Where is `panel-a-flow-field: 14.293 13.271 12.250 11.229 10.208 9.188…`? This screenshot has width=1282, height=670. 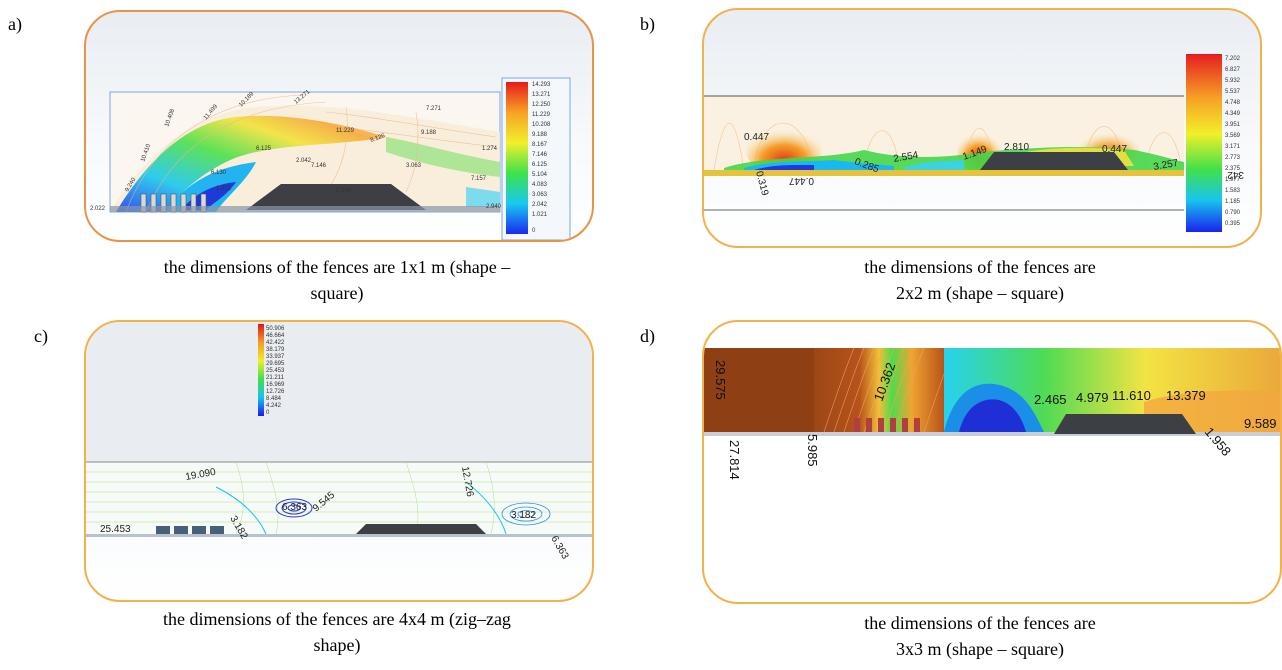 panel-a-flow-field: 14.293 13.271 12.250 11.229 10.208 9.188… is located at coordinates (330, 158).